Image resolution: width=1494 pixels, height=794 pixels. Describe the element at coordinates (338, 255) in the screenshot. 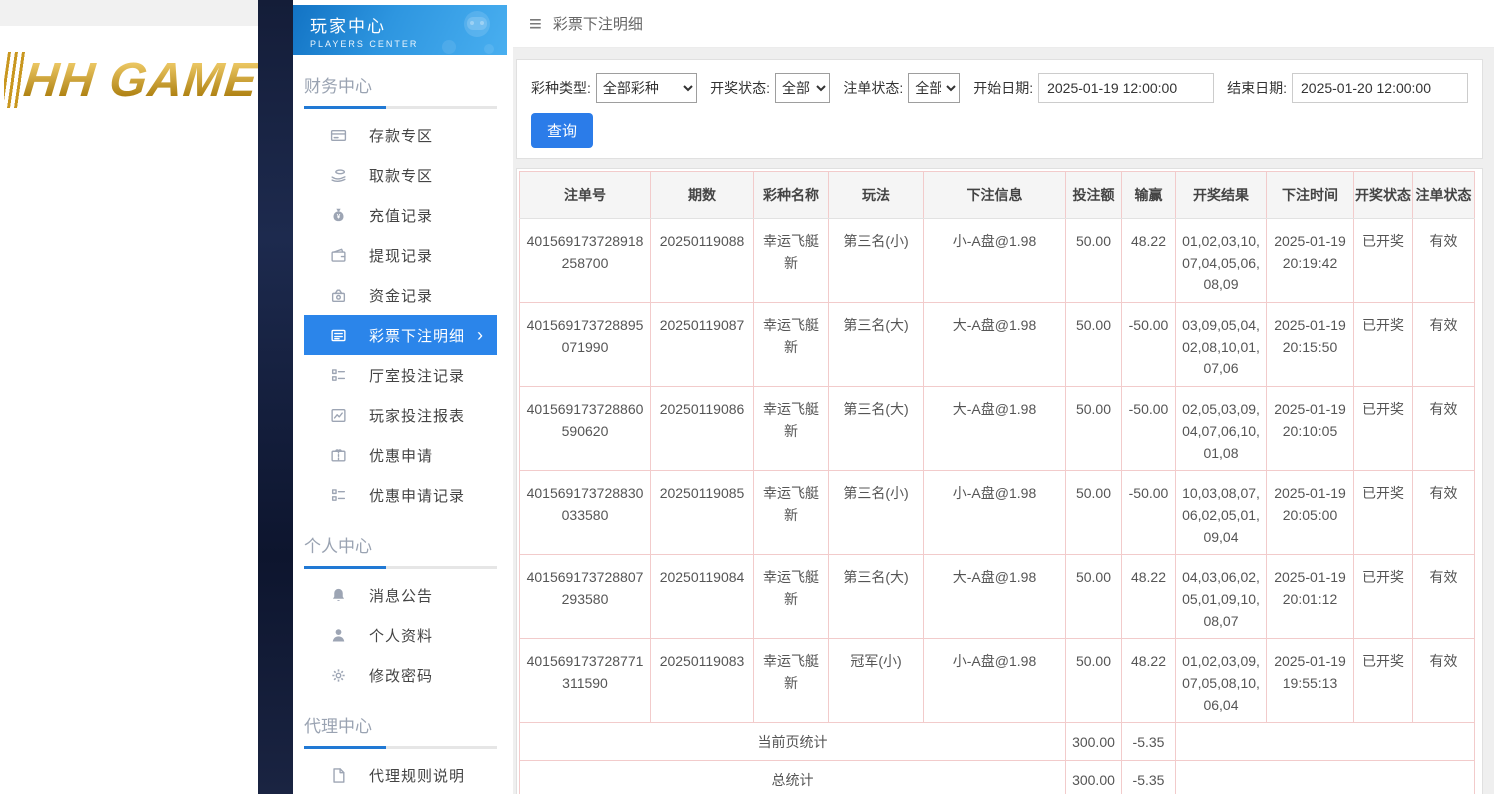

I see `wallet-icon` at that location.